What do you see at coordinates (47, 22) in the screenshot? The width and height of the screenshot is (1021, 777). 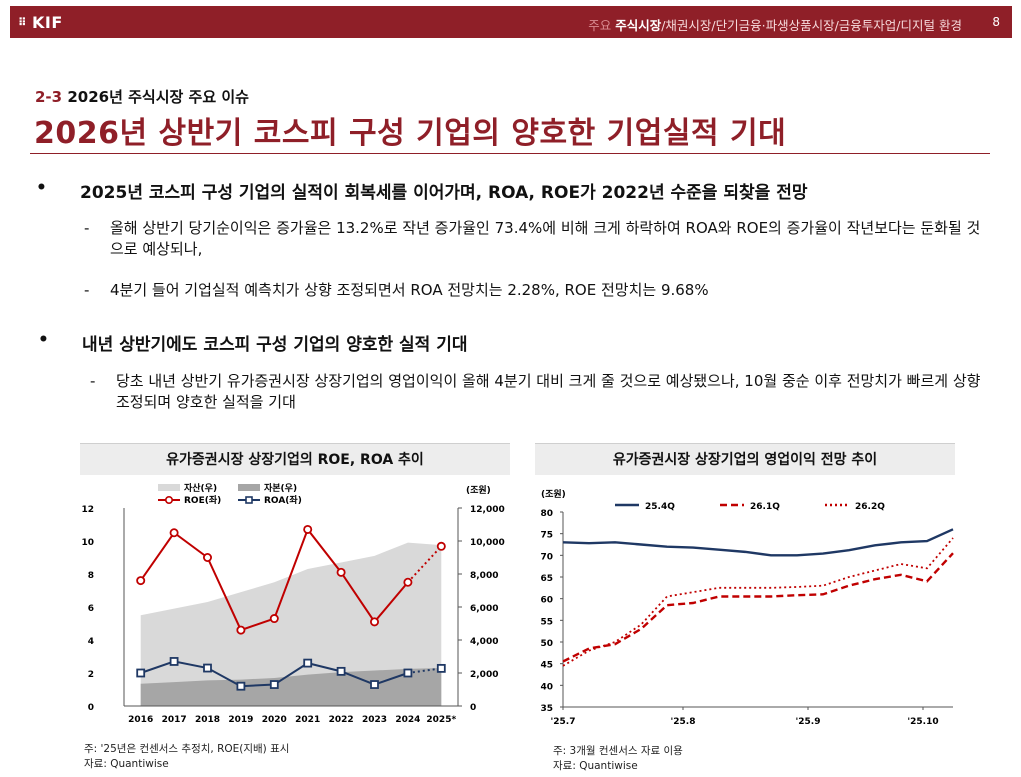 I see `logo-text: KIF` at bounding box center [47, 22].